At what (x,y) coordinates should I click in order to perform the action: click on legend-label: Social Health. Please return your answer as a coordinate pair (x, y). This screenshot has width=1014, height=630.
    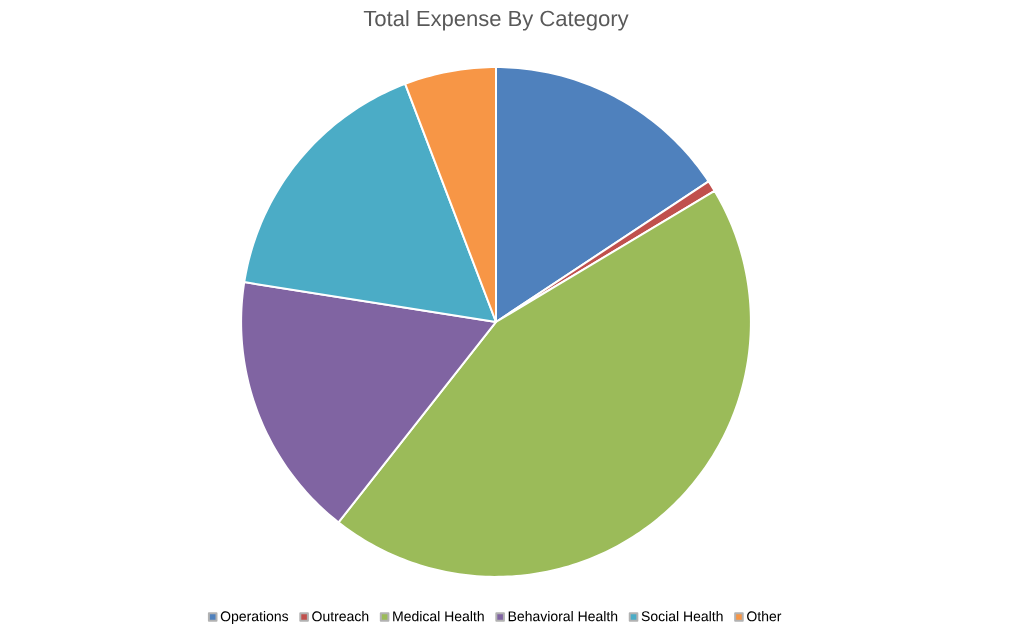
    Looking at the image, I should click on (682, 616).